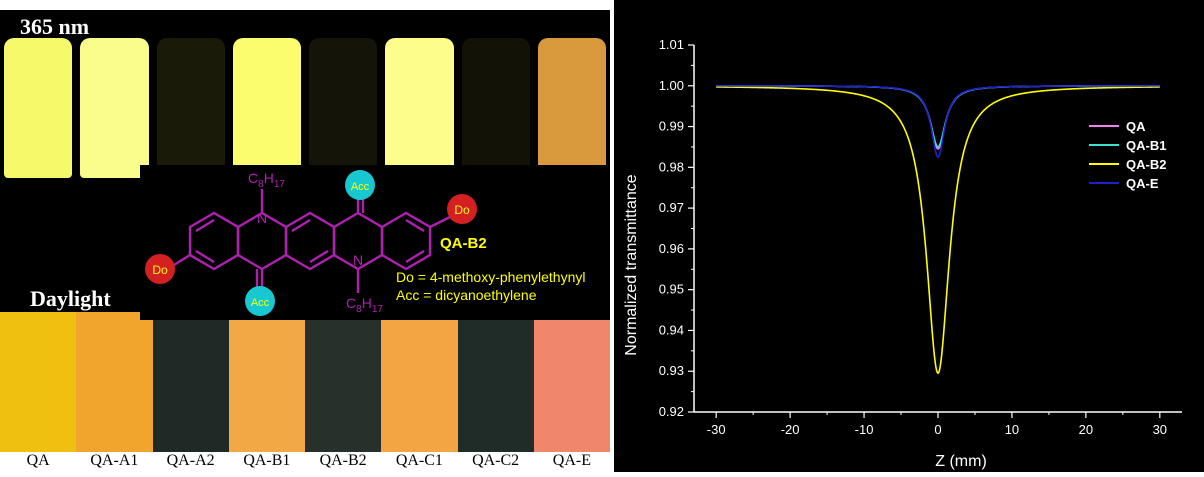 This screenshot has width=1204, height=477. Describe the element at coordinates (671, 207) in the screenshot. I see `y-tick-label: 0.97` at that location.